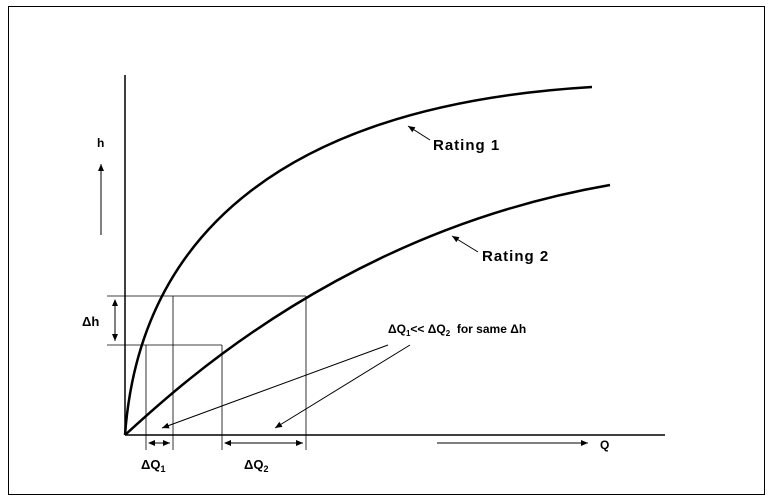 This screenshot has width=773, height=501. Describe the element at coordinates (256, 465) in the screenshot. I see `delta-q2-label: ΔQ2` at that location.